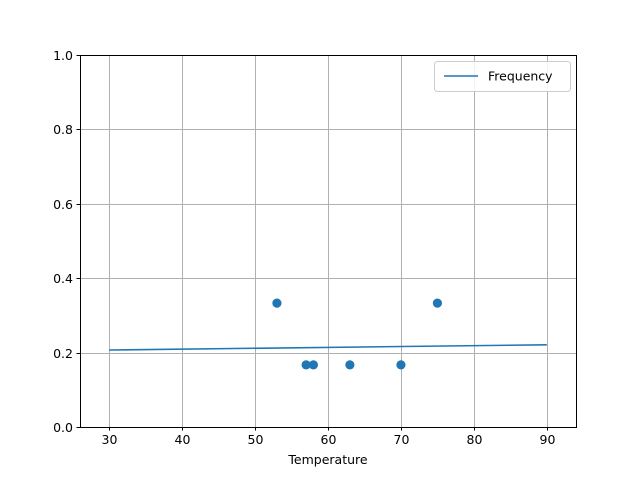 Image resolution: width=640 pixels, height=480 pixels. What do you see at coordinates (63, 55) in the screenshot?
I see `ytick-label: 1.0` at bounding box center [63, 55].